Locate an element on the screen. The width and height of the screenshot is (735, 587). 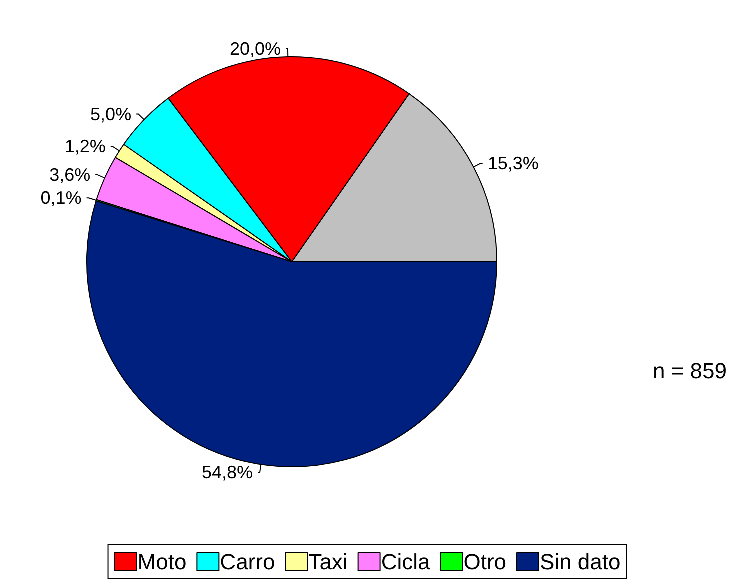
data-label: 1,2% is located at coordinates (85, 146).